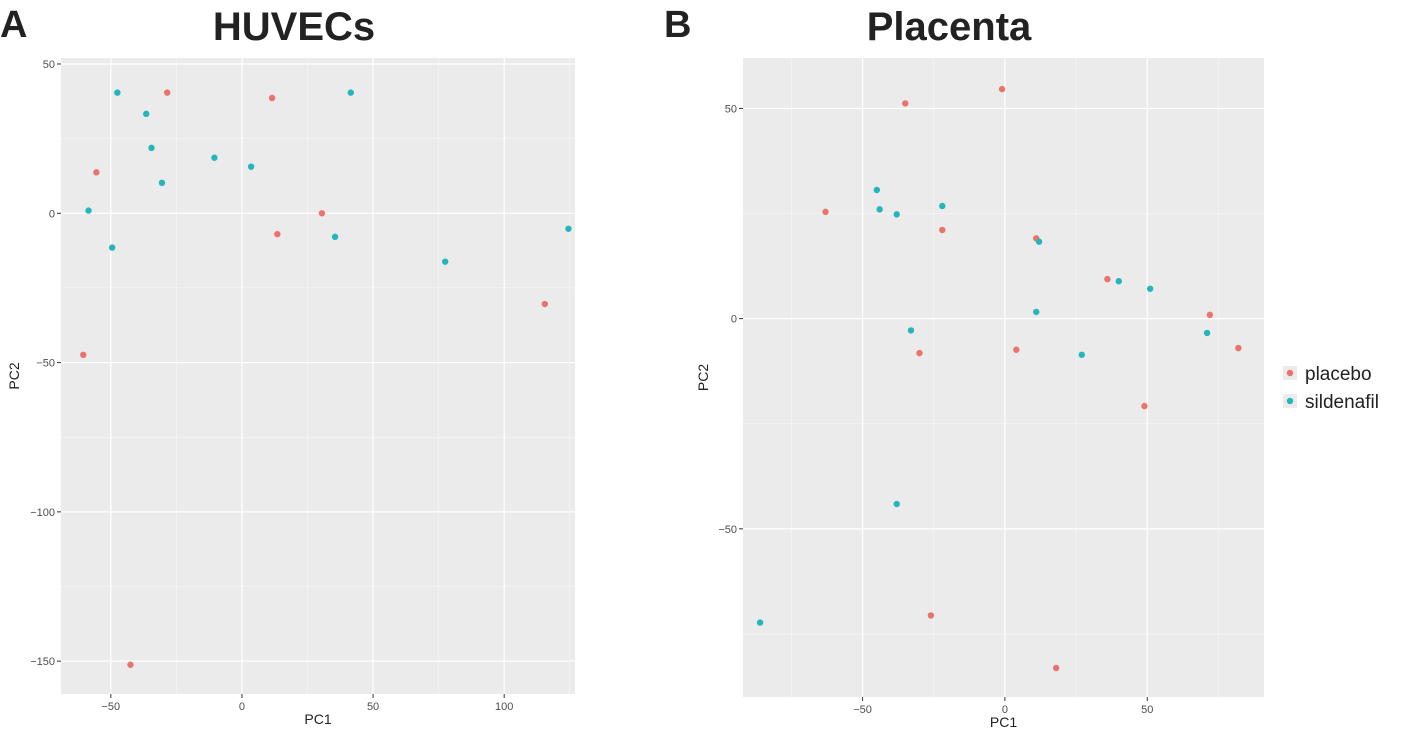 The width and height of the screenshot is (1426, 740). Describe the element at coordinates (317, 719) in the screenshot. I see `x-axis-title-huvecs: PC1` at that location.